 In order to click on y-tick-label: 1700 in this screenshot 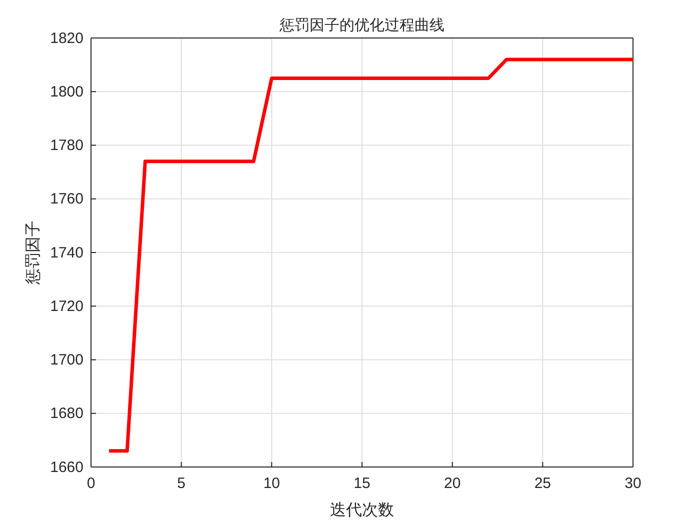, I will do `click(67, 360)`.